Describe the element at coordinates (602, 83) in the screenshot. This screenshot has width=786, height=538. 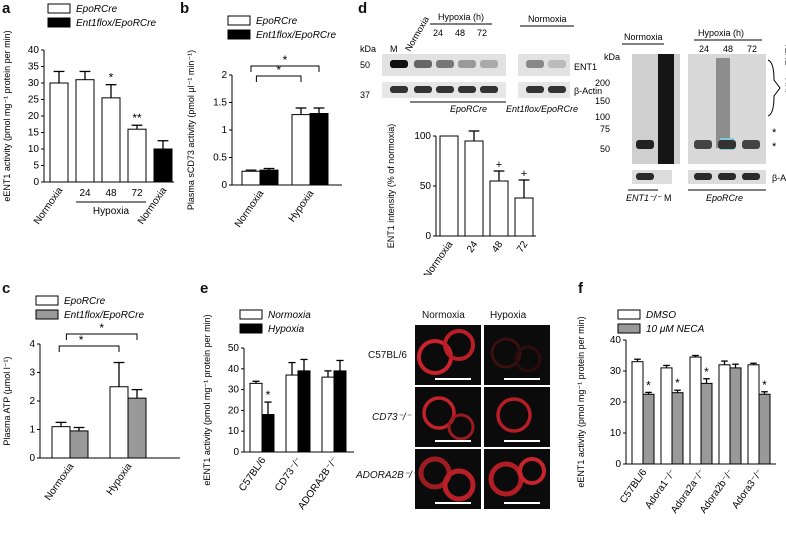
I see `kda-mark: 200` at that location.